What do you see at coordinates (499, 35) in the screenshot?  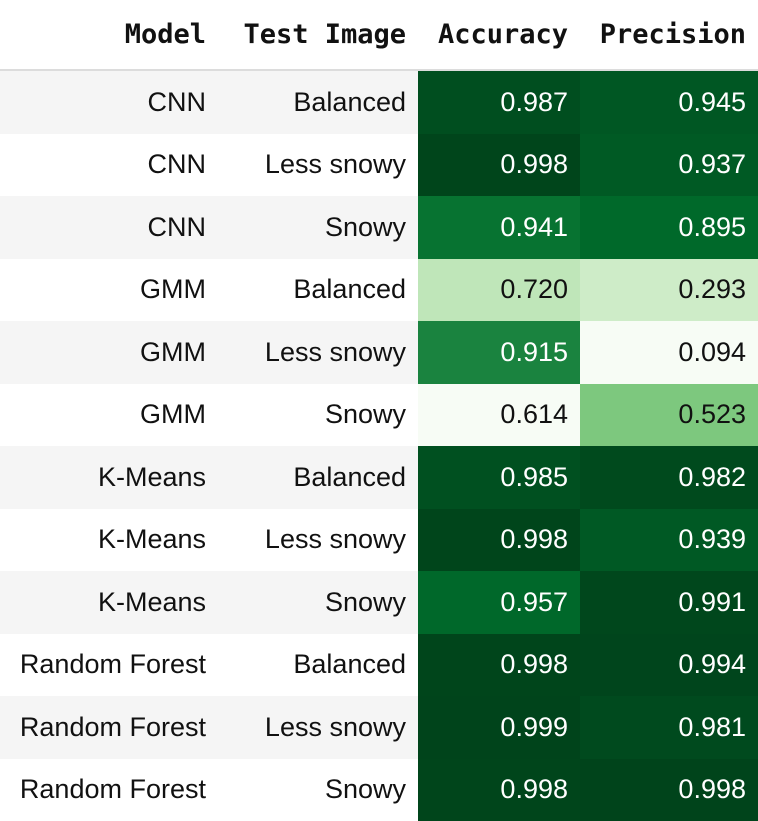 I see `header-accuracy: Accuracy` at bounding box center [499, 35].